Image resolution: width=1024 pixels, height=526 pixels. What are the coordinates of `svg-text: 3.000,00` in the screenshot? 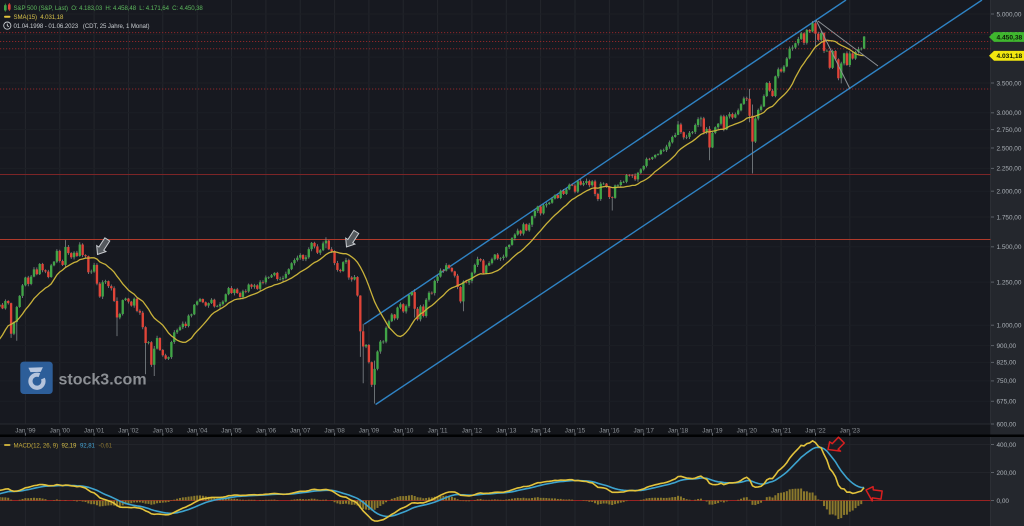 It's located at (1009, 113).